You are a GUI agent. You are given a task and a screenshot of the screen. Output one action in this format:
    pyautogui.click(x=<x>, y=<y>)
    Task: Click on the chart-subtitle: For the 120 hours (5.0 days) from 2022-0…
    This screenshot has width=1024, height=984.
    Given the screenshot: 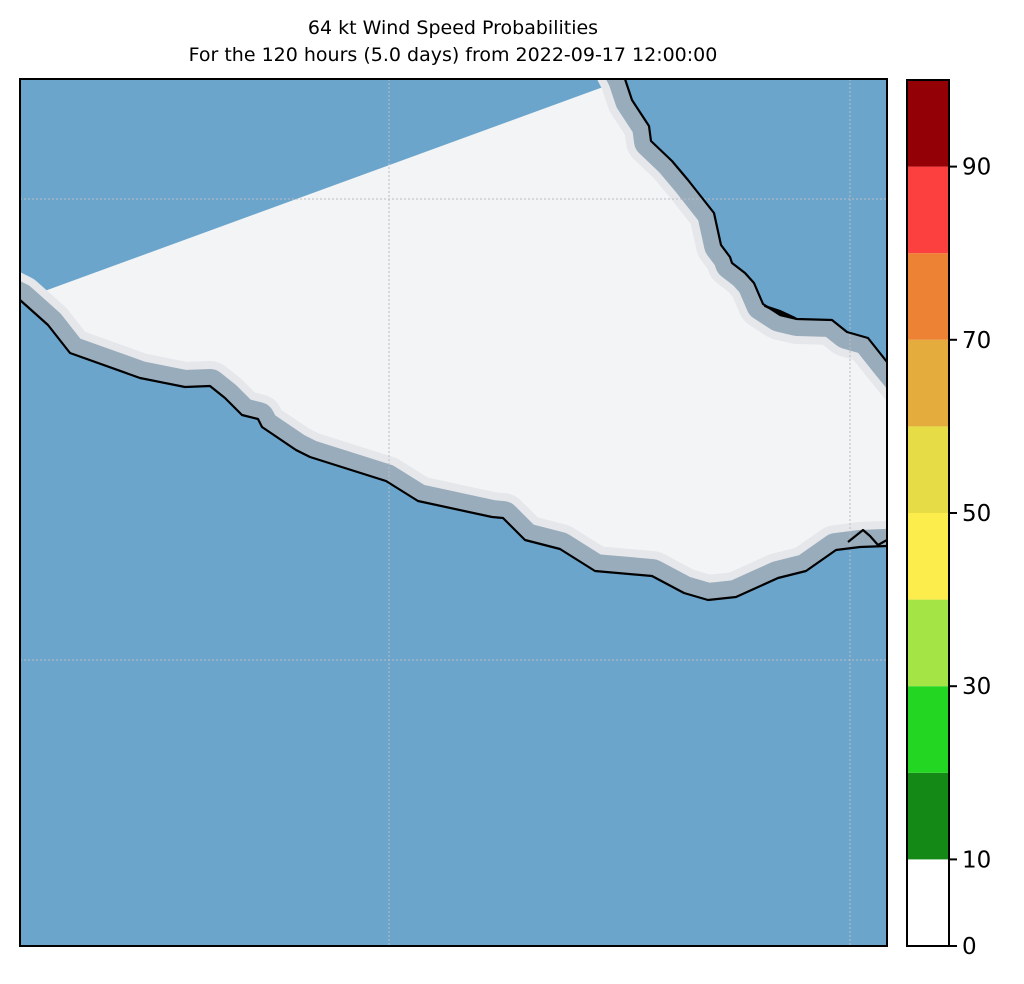 What is the action you would take?
    pyautogui.click(x=453, y=55)
    